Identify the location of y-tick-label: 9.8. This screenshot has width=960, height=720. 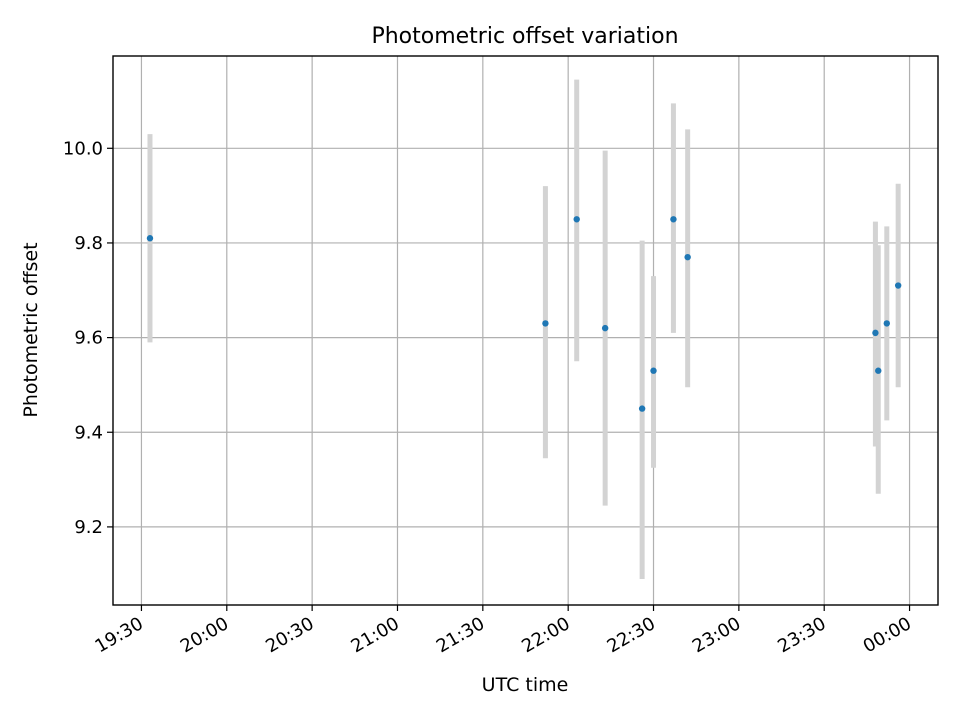
(88, 243).